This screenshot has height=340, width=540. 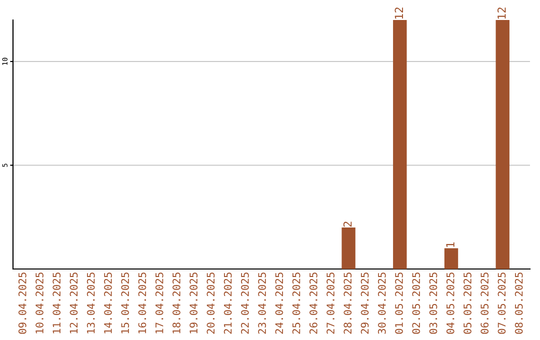 What do you see at coordinates (484, 303) in the screenshot?
I see `x-tick-label: 06.05.2025` at bounding box center [484, 303].